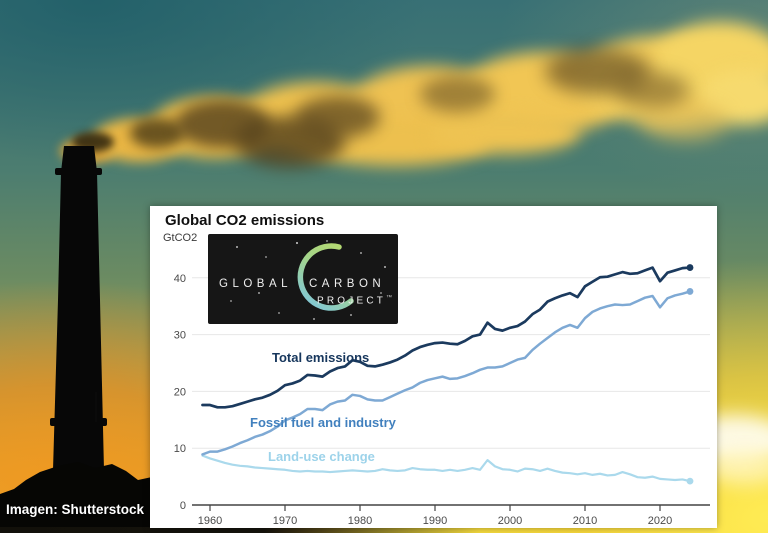 The width and height of the screenshot is (768, 533). What do you see at coordinates (180, 449) in the screenshot?
I see `y-tick-label: 10` at bounding box center [180, 449].